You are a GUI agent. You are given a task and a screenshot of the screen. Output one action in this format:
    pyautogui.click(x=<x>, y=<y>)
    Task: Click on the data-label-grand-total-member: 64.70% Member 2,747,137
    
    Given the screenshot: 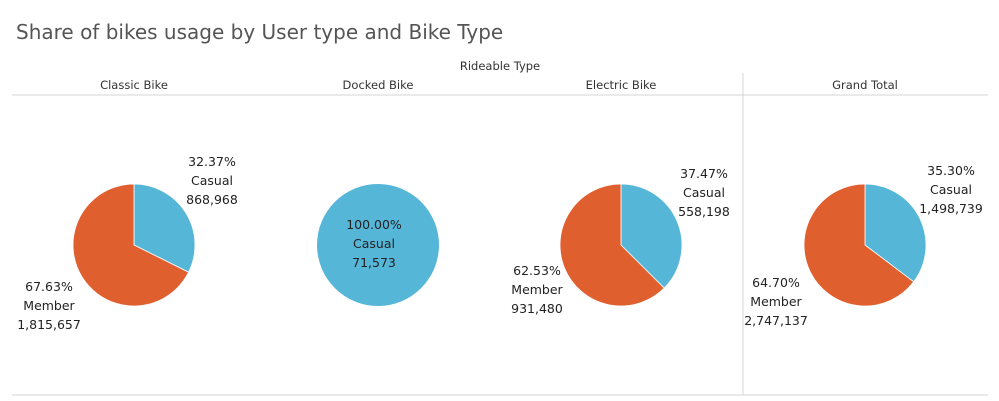 What is the action you would take?
    pyautogui.click(x=776, y=301)
    